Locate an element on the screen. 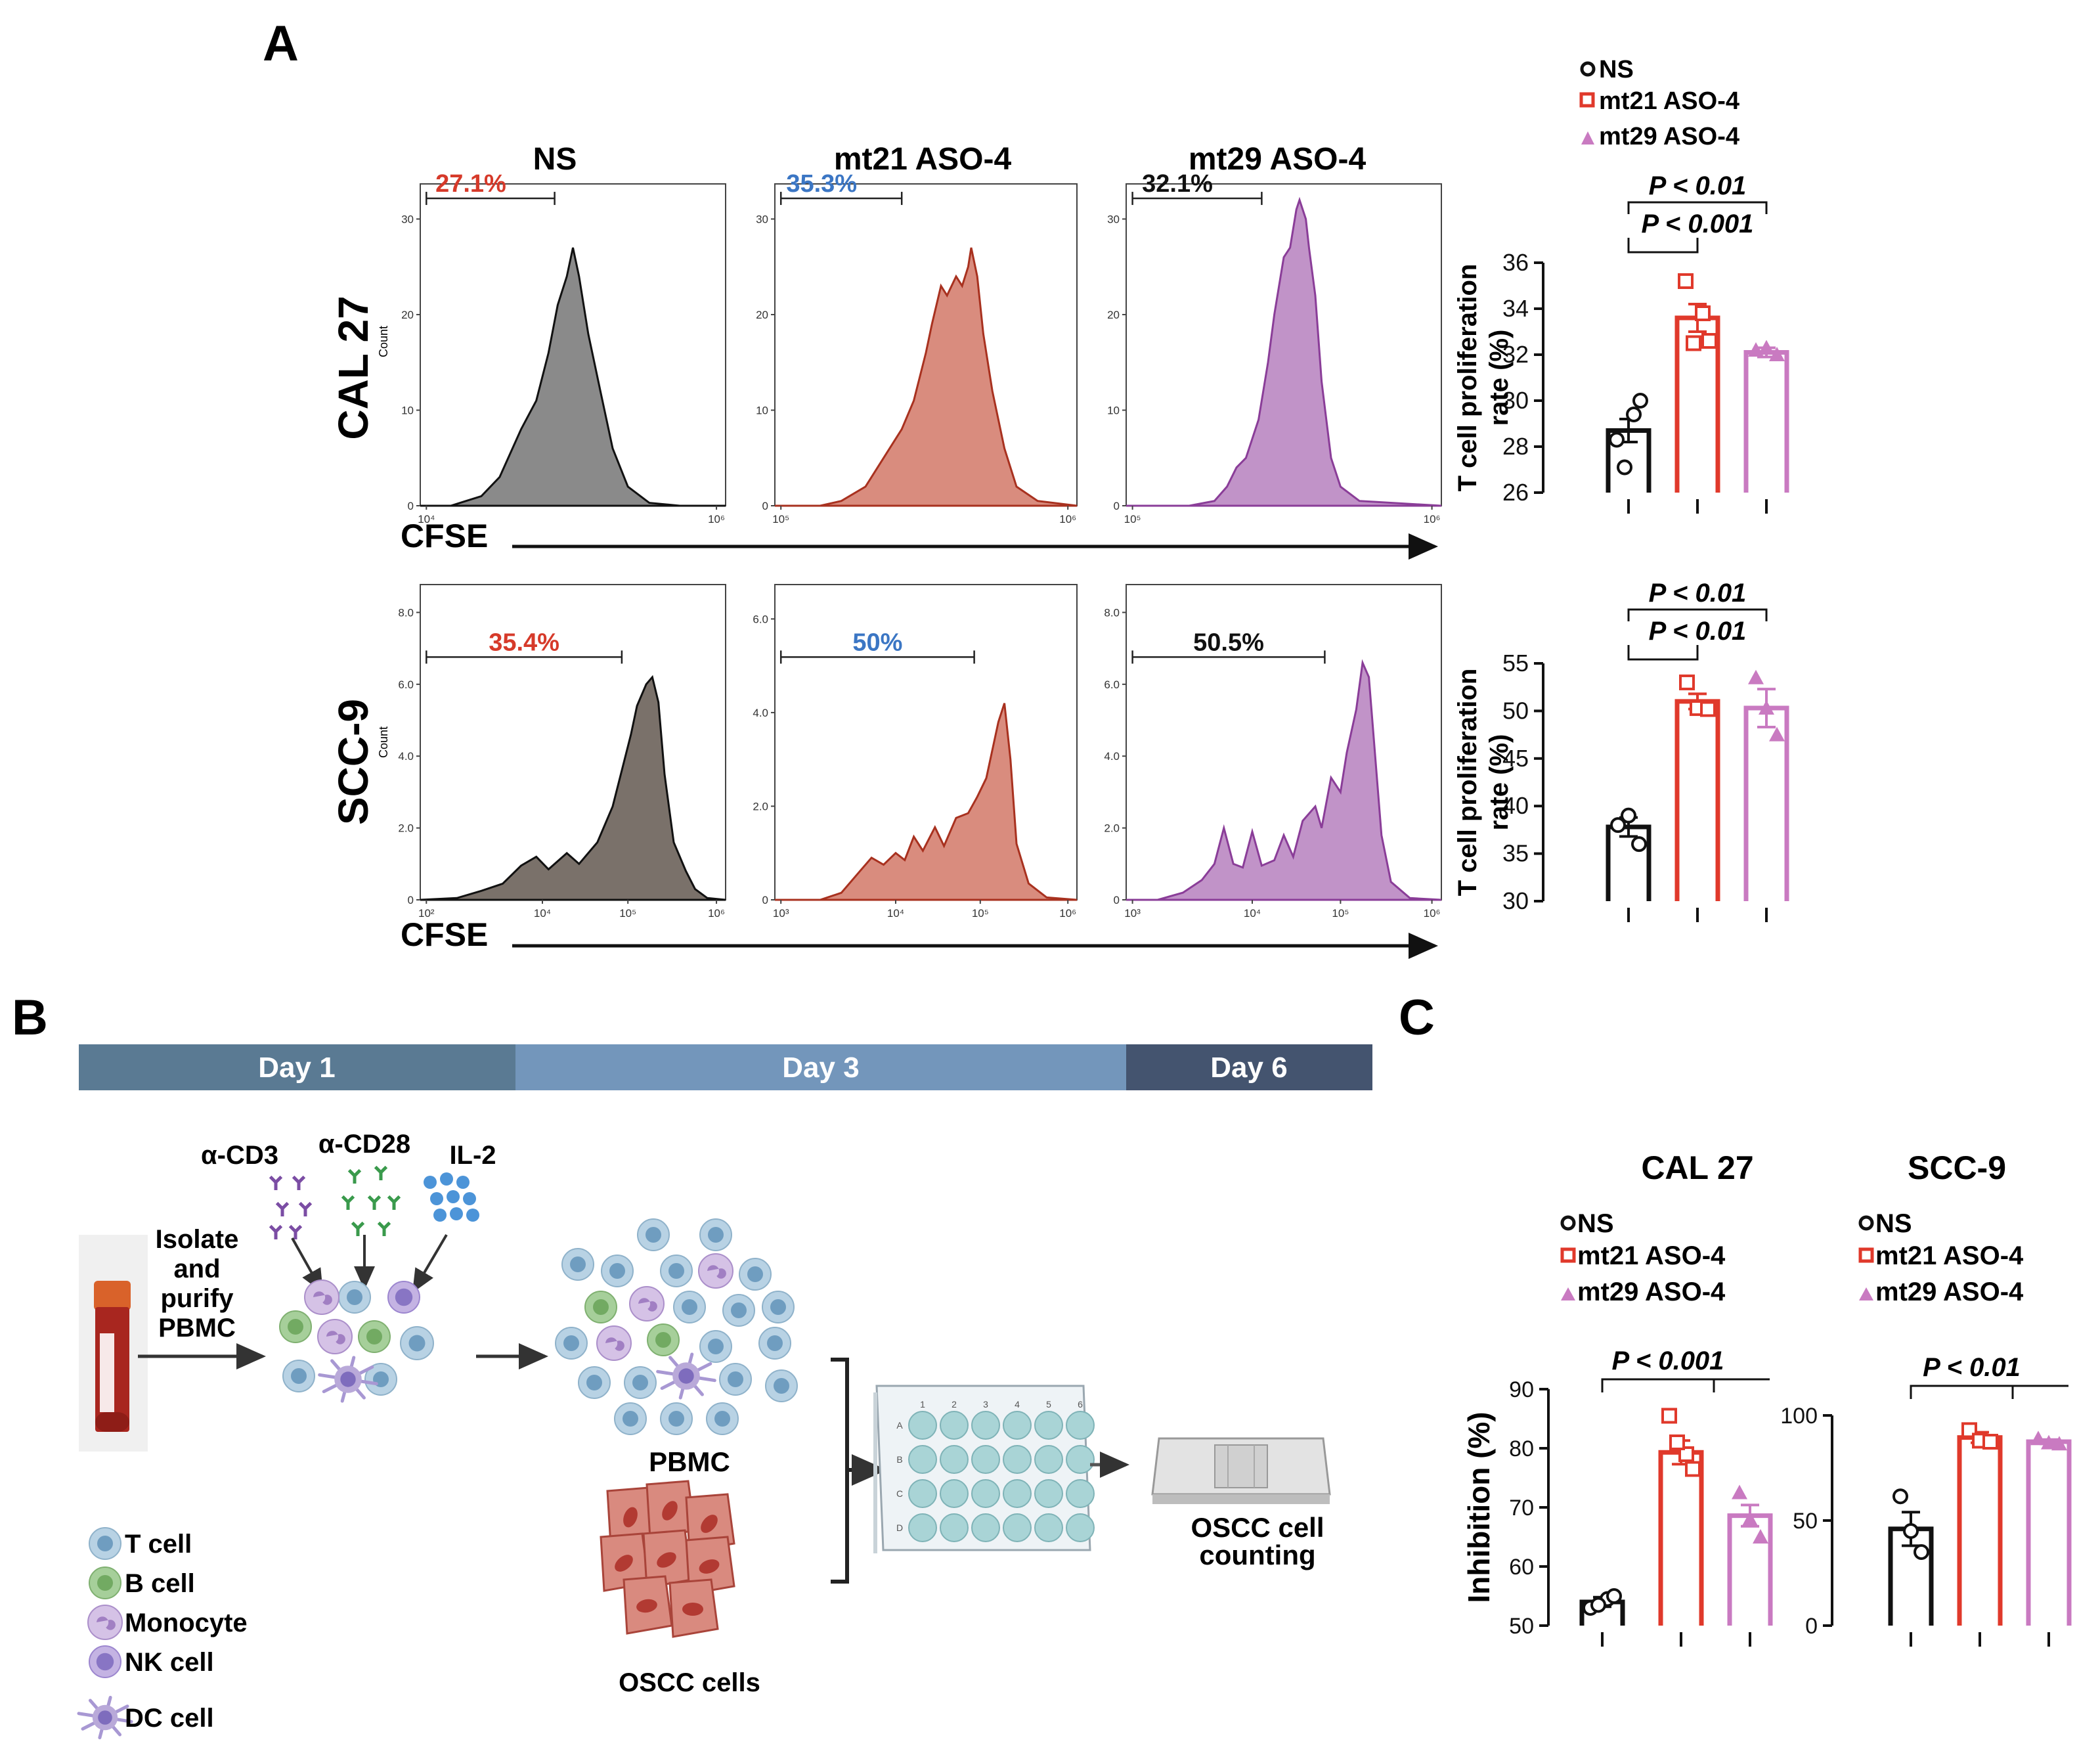  flow-plot-cal27-mt29: 0 10 20 30 10⁵ 10⁶ 32.1% is located at coordinates (1274, 347).